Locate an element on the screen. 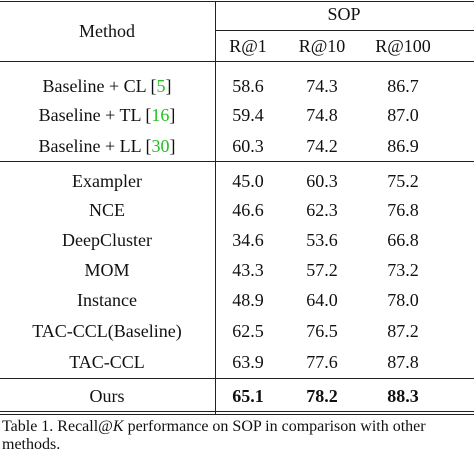 The width and height of the screenshot is (474, 454). value-cell: 66.8 is located at coordinates (403, 240).